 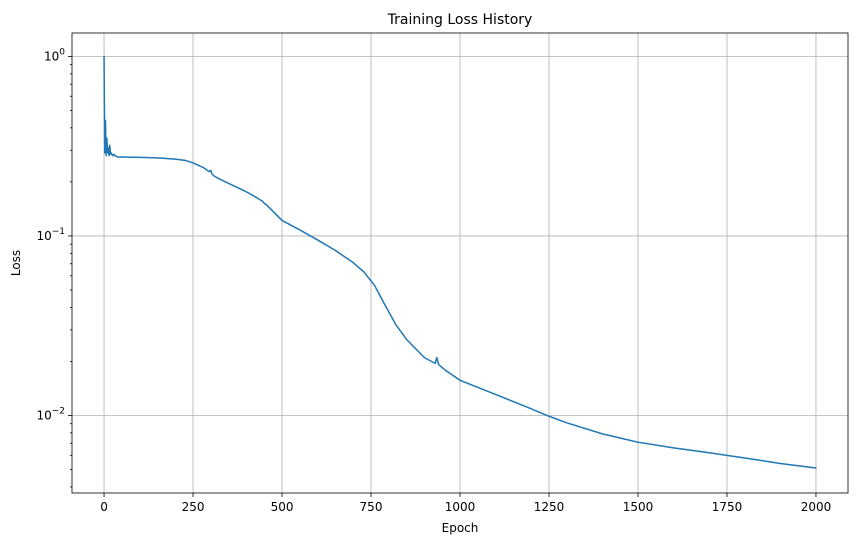 What do you see at coordinates (460, 528) in the screenshot?
I see `x-axis-label: Epoch` at bounding box center [460, 528].